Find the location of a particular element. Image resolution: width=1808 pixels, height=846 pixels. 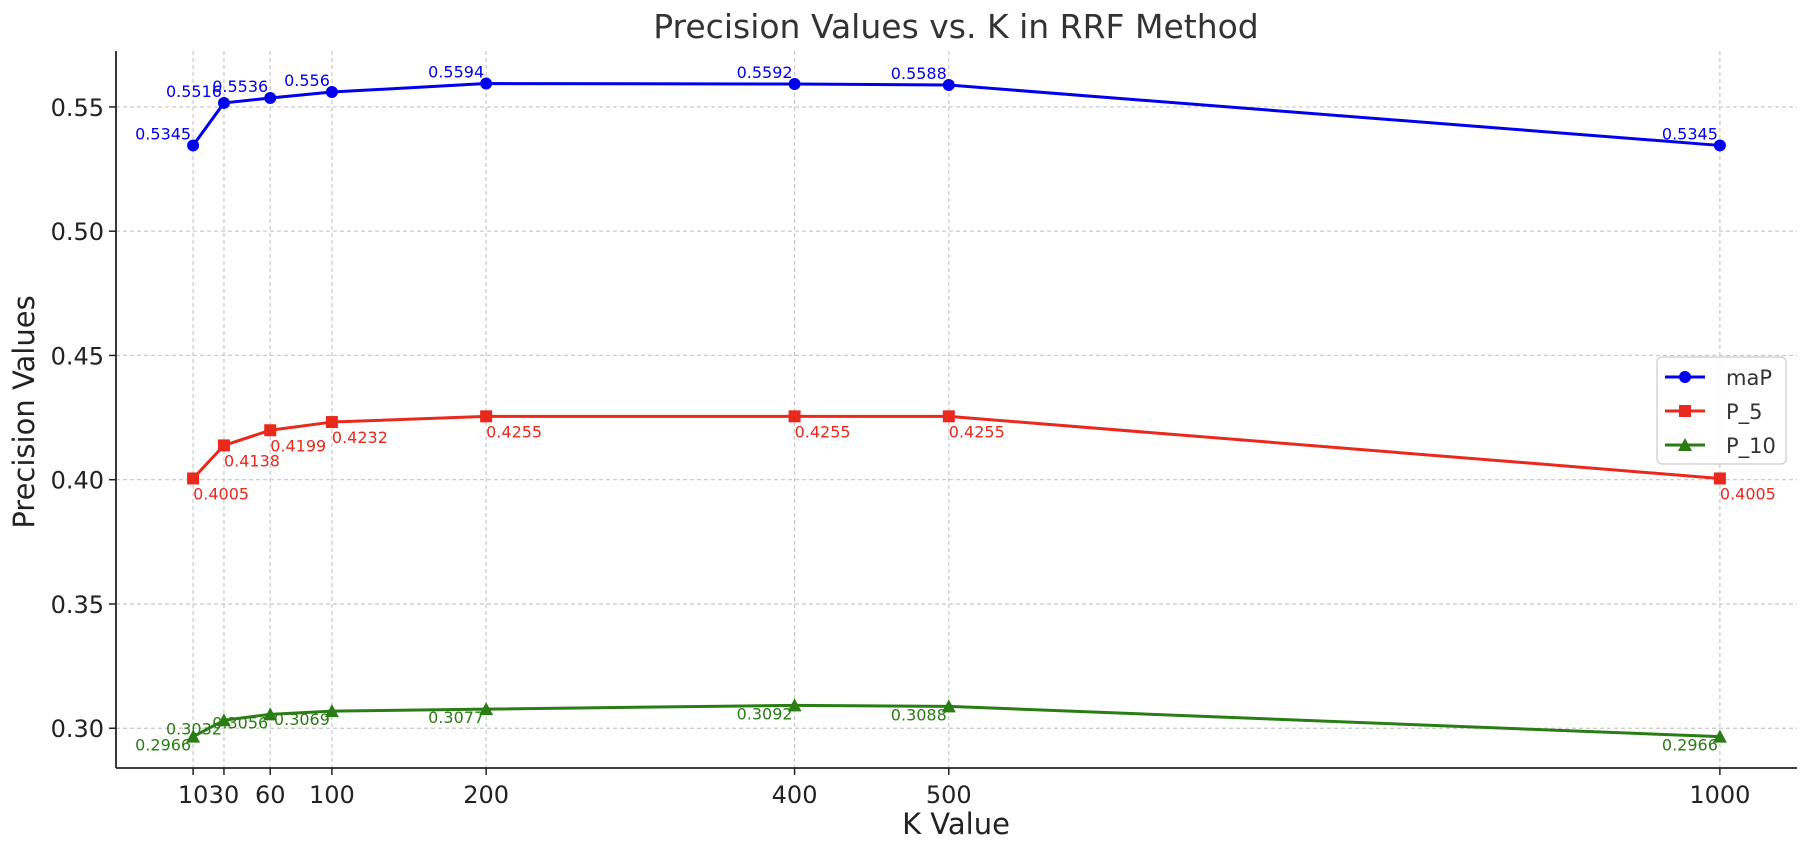

legend: maP P_5 P_10 is located at coordinates (1721, 410).